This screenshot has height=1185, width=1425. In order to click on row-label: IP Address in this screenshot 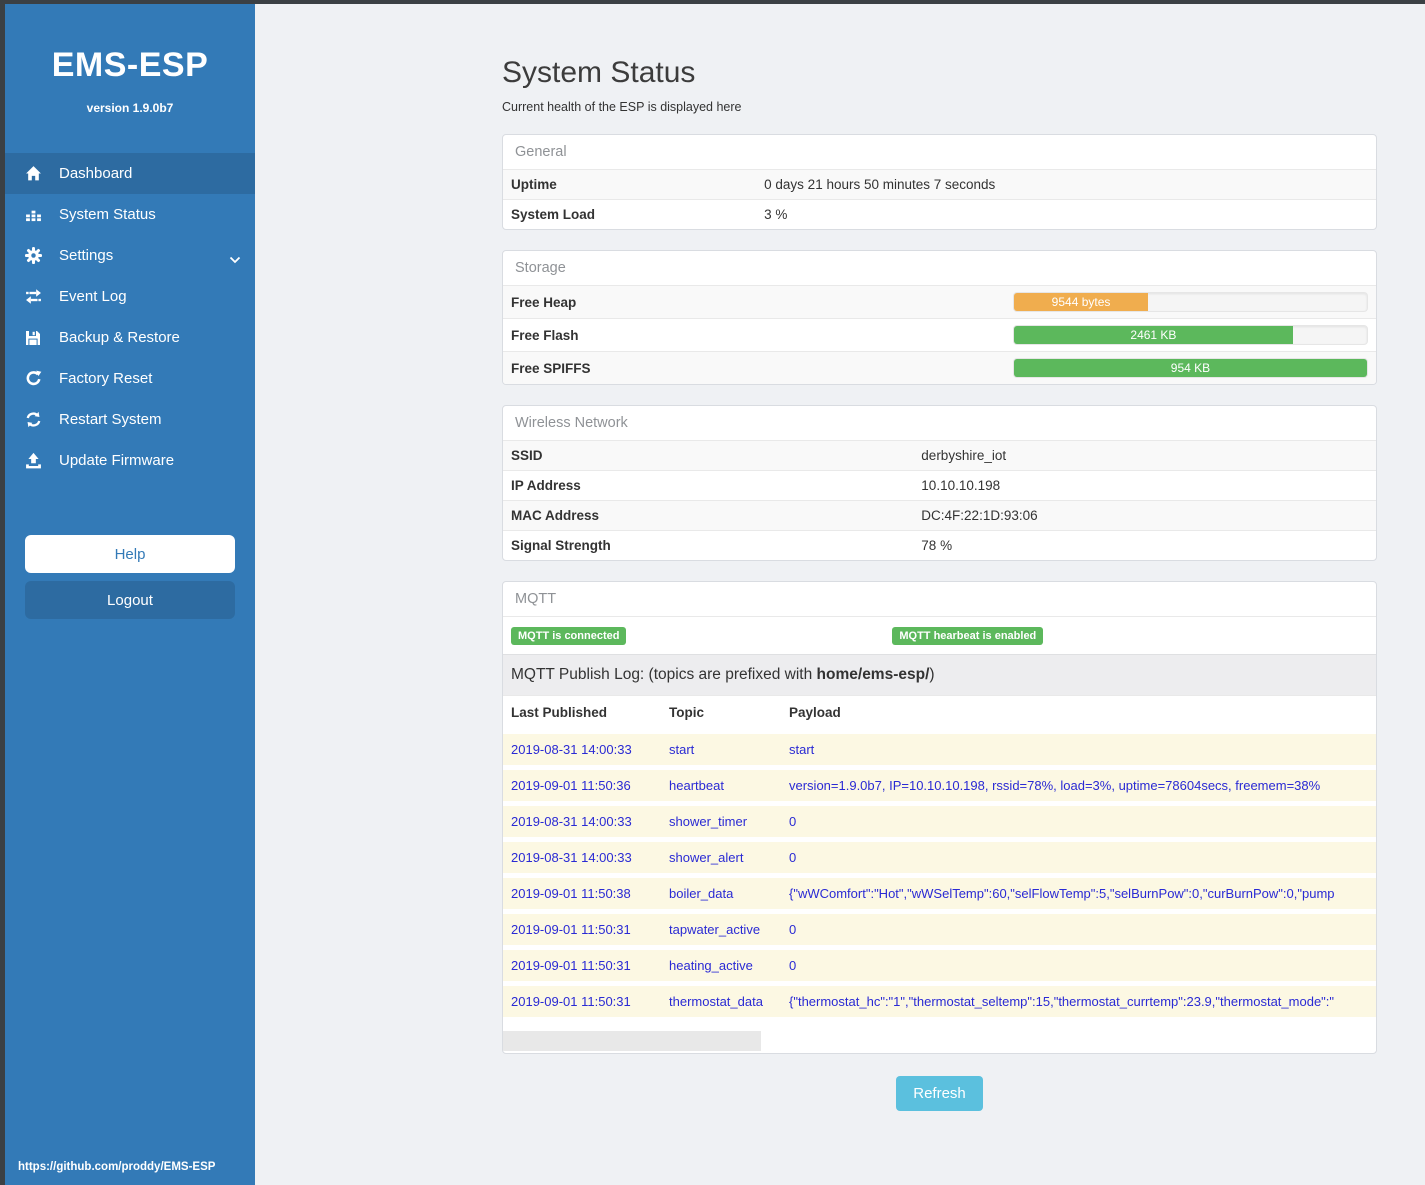, I will do `click(708, 485)`.